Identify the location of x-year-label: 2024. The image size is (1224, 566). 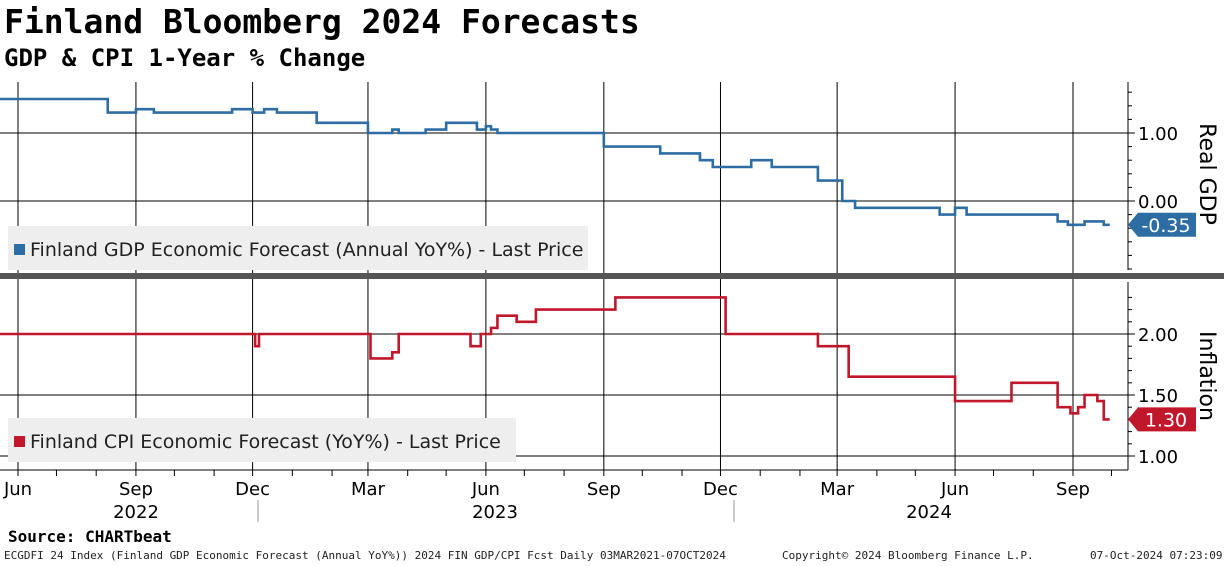
(929, 512).